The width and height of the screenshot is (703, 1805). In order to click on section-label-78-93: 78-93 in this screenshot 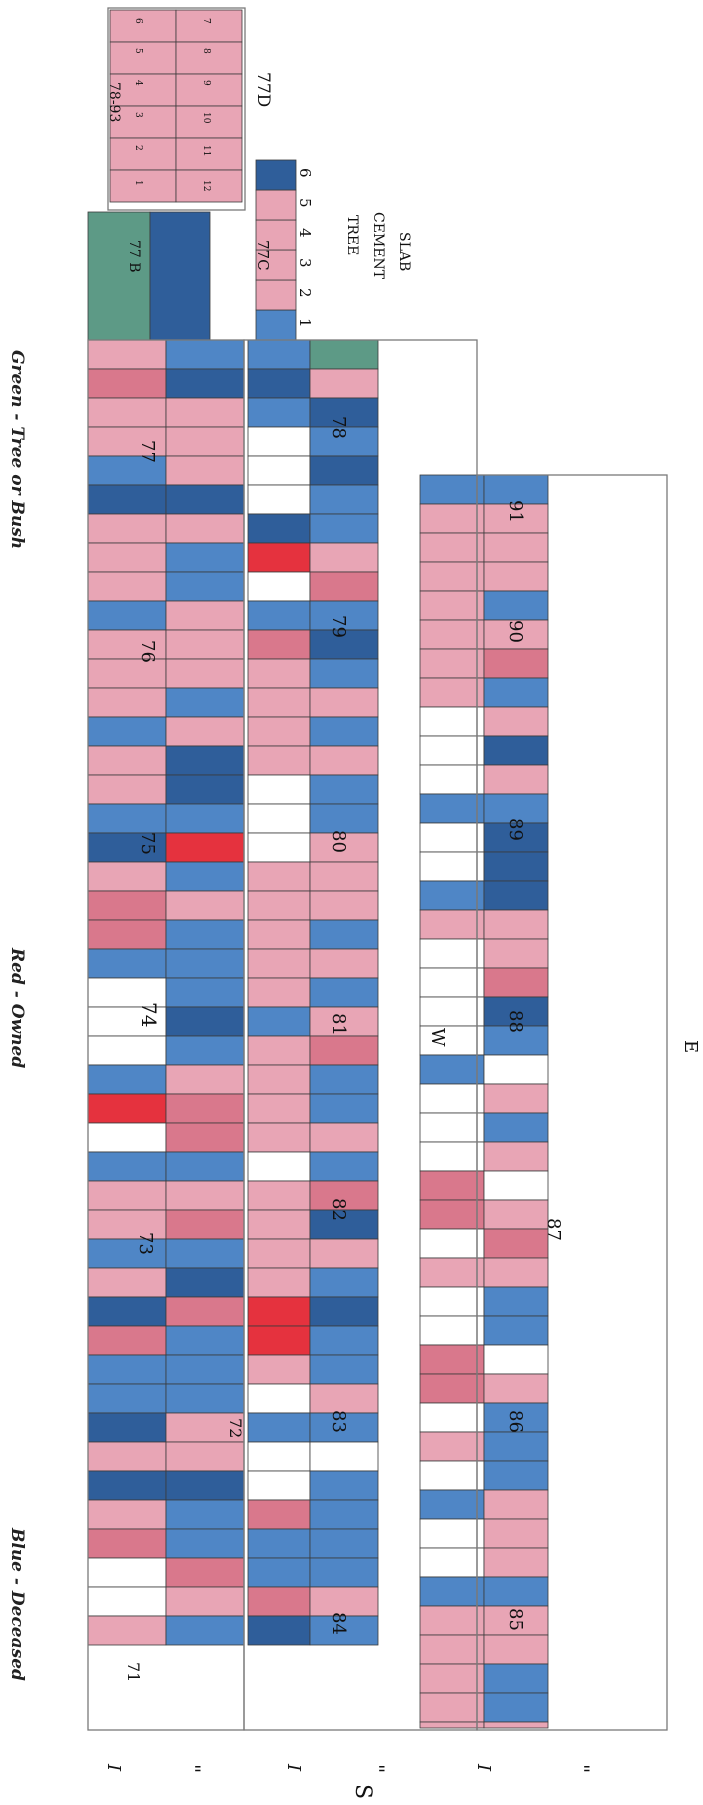, I will do `click(114, 102)`.